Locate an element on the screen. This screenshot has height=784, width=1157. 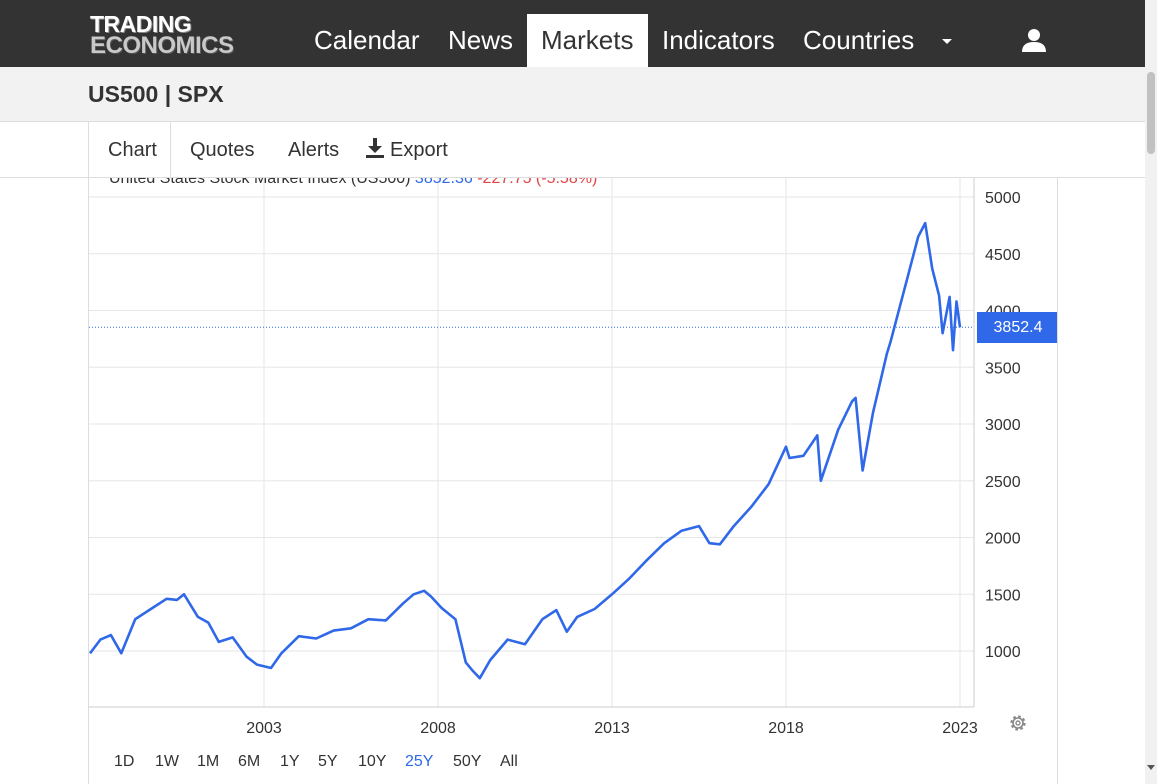
tab-alerts: Alerts is located at coordinates (314, 150).